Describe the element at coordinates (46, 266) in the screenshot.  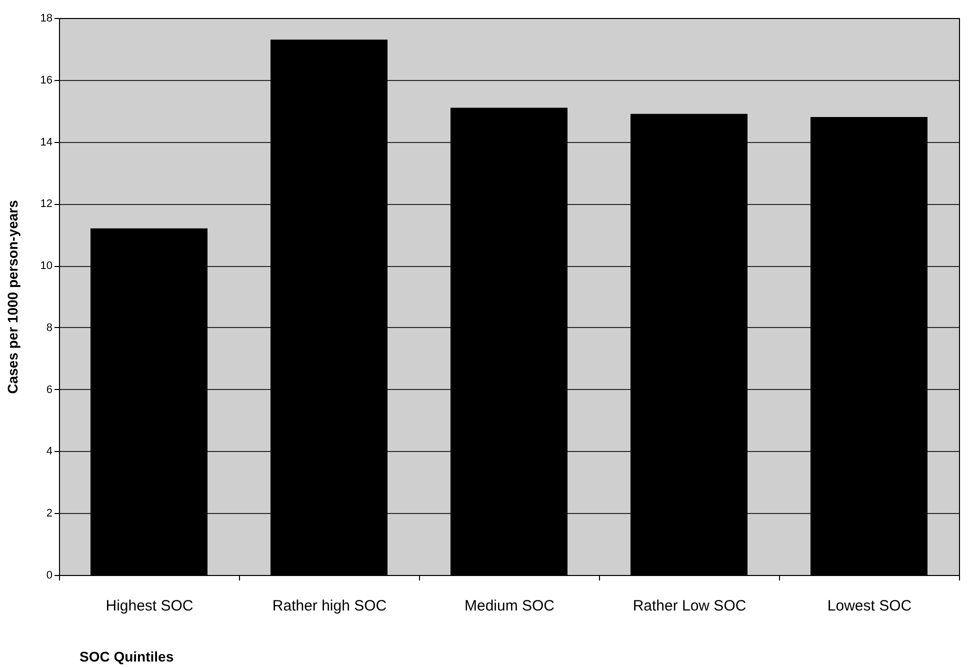
I see `y-tick-label: 10` at that location.